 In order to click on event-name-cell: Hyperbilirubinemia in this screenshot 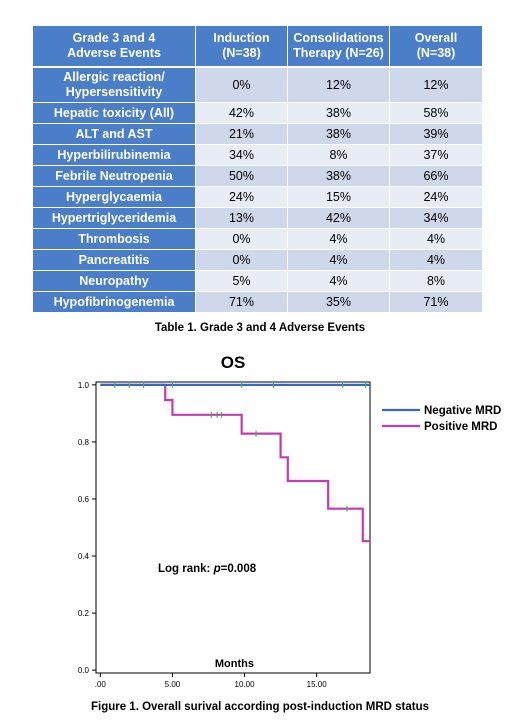, I will do `click(114, 155)`.